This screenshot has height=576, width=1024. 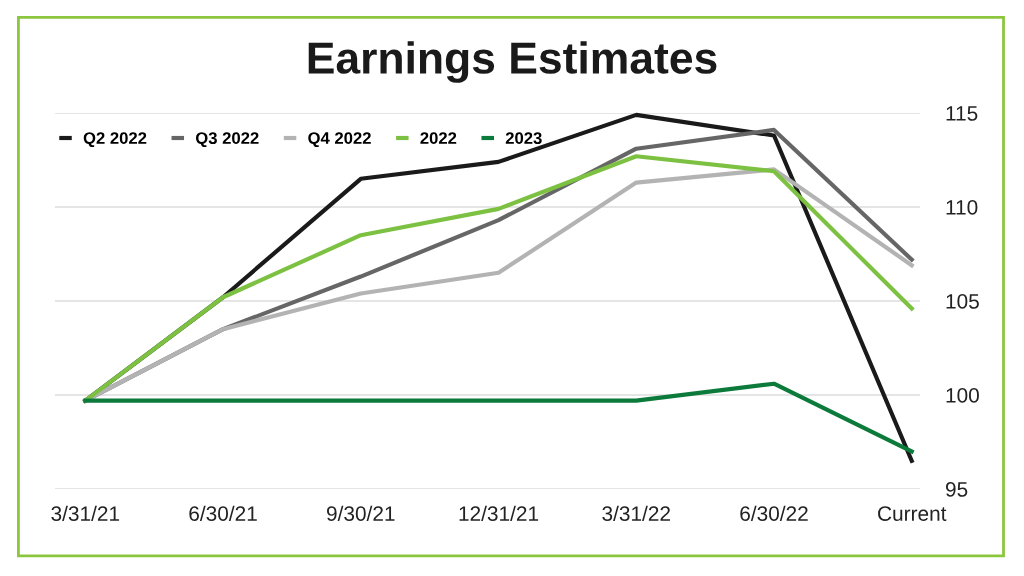 What do you see at coordinates (962, 207) in the screenshot?
I see `y-tick-label: 110` at bounding box center [962, 207].